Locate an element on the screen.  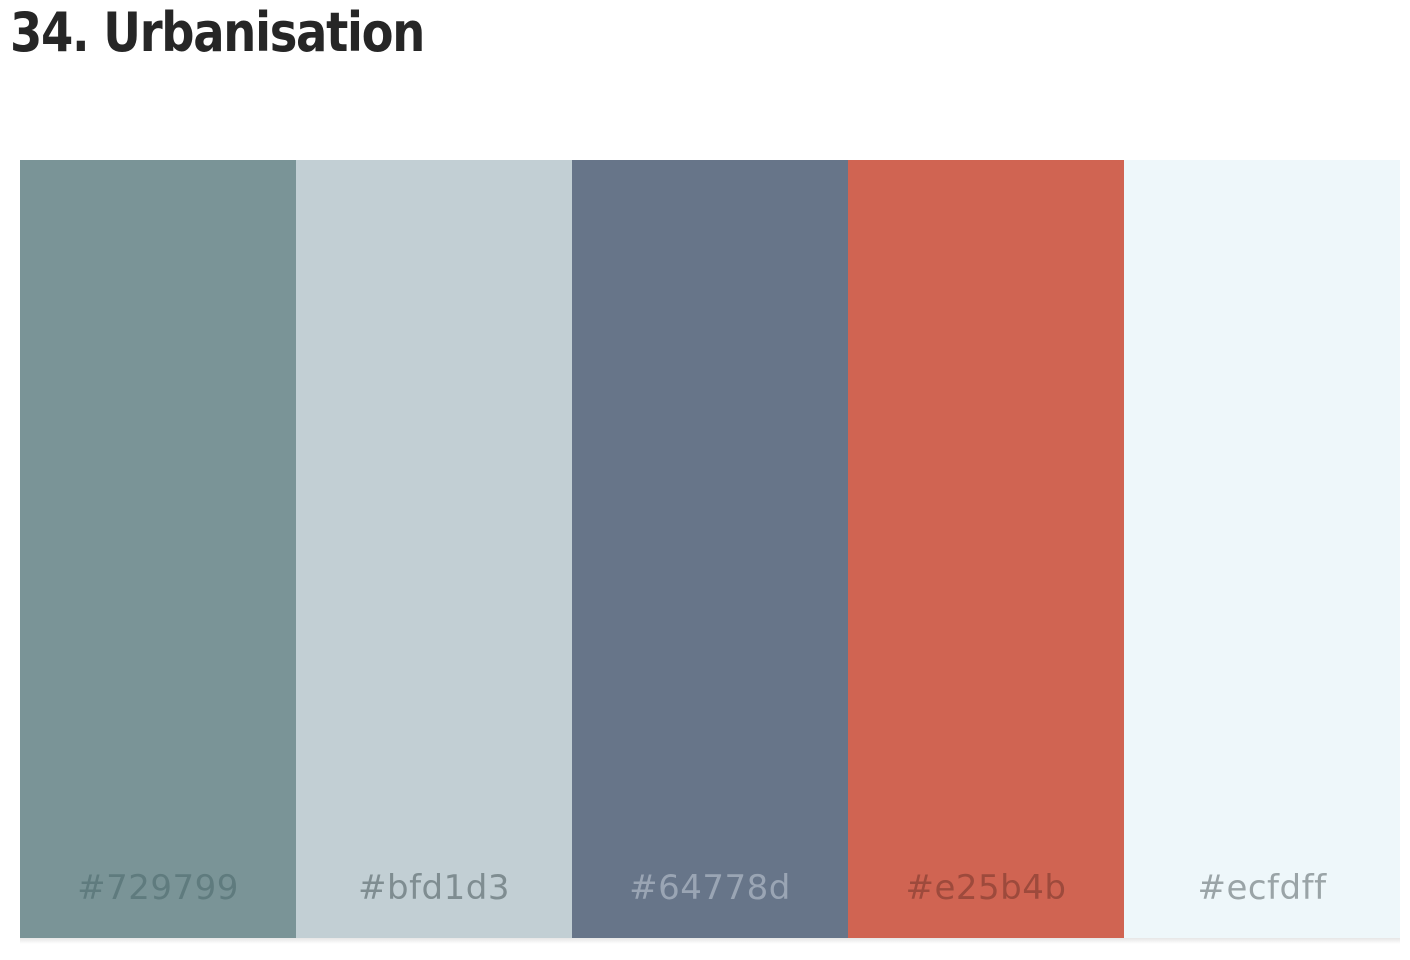
swatch-hex-label: #64778d is located at coordinates (710, 888).